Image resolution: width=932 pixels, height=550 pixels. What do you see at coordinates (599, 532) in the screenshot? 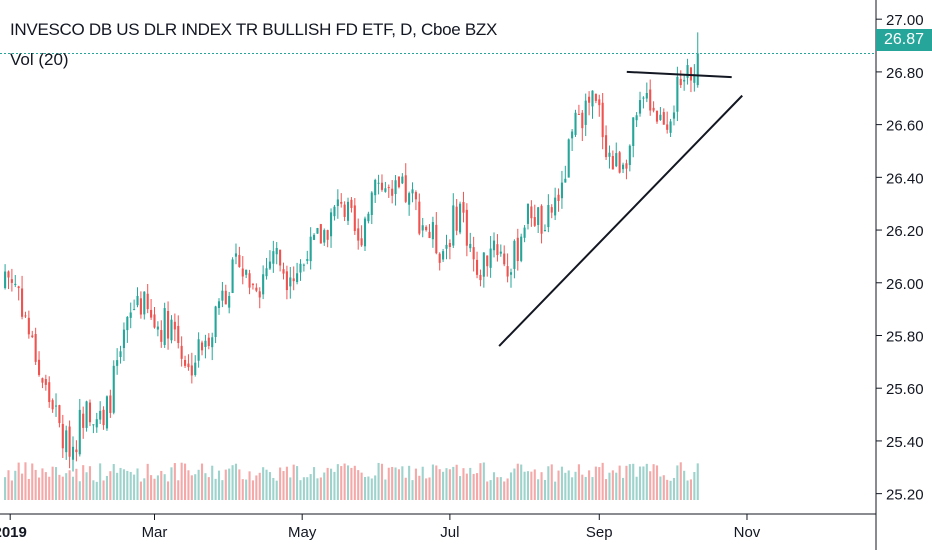
I see `x-tick-label: Sep` at bounding box center [599, 532].